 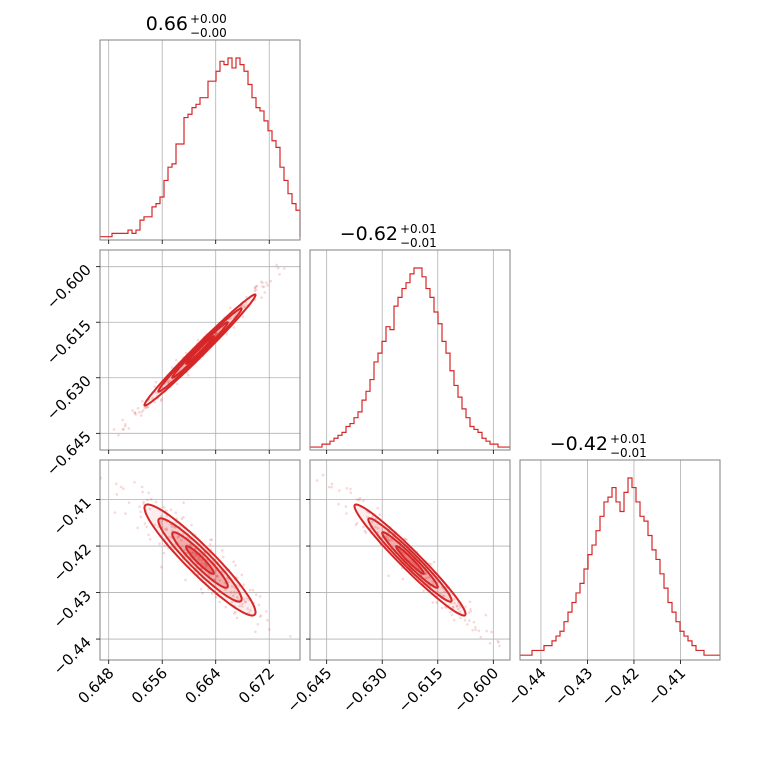 What do you see at coordinates (208, 19) in the screenshot?
I see `param-upper-error: +0.00` at bounding box center [208, 19].